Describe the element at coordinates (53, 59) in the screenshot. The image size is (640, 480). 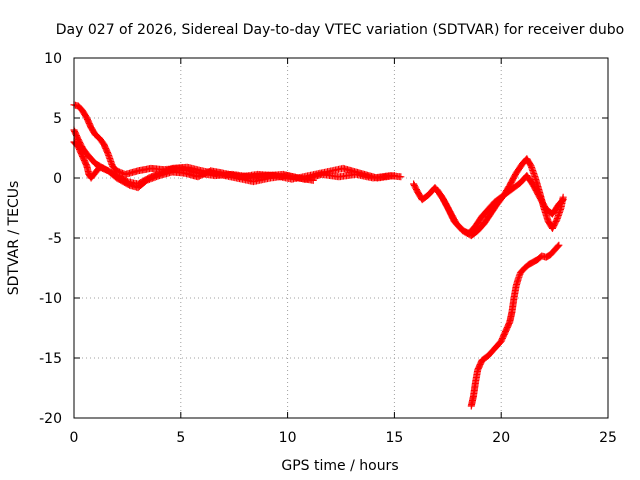
I see `y-tick-label: 10` at that location.